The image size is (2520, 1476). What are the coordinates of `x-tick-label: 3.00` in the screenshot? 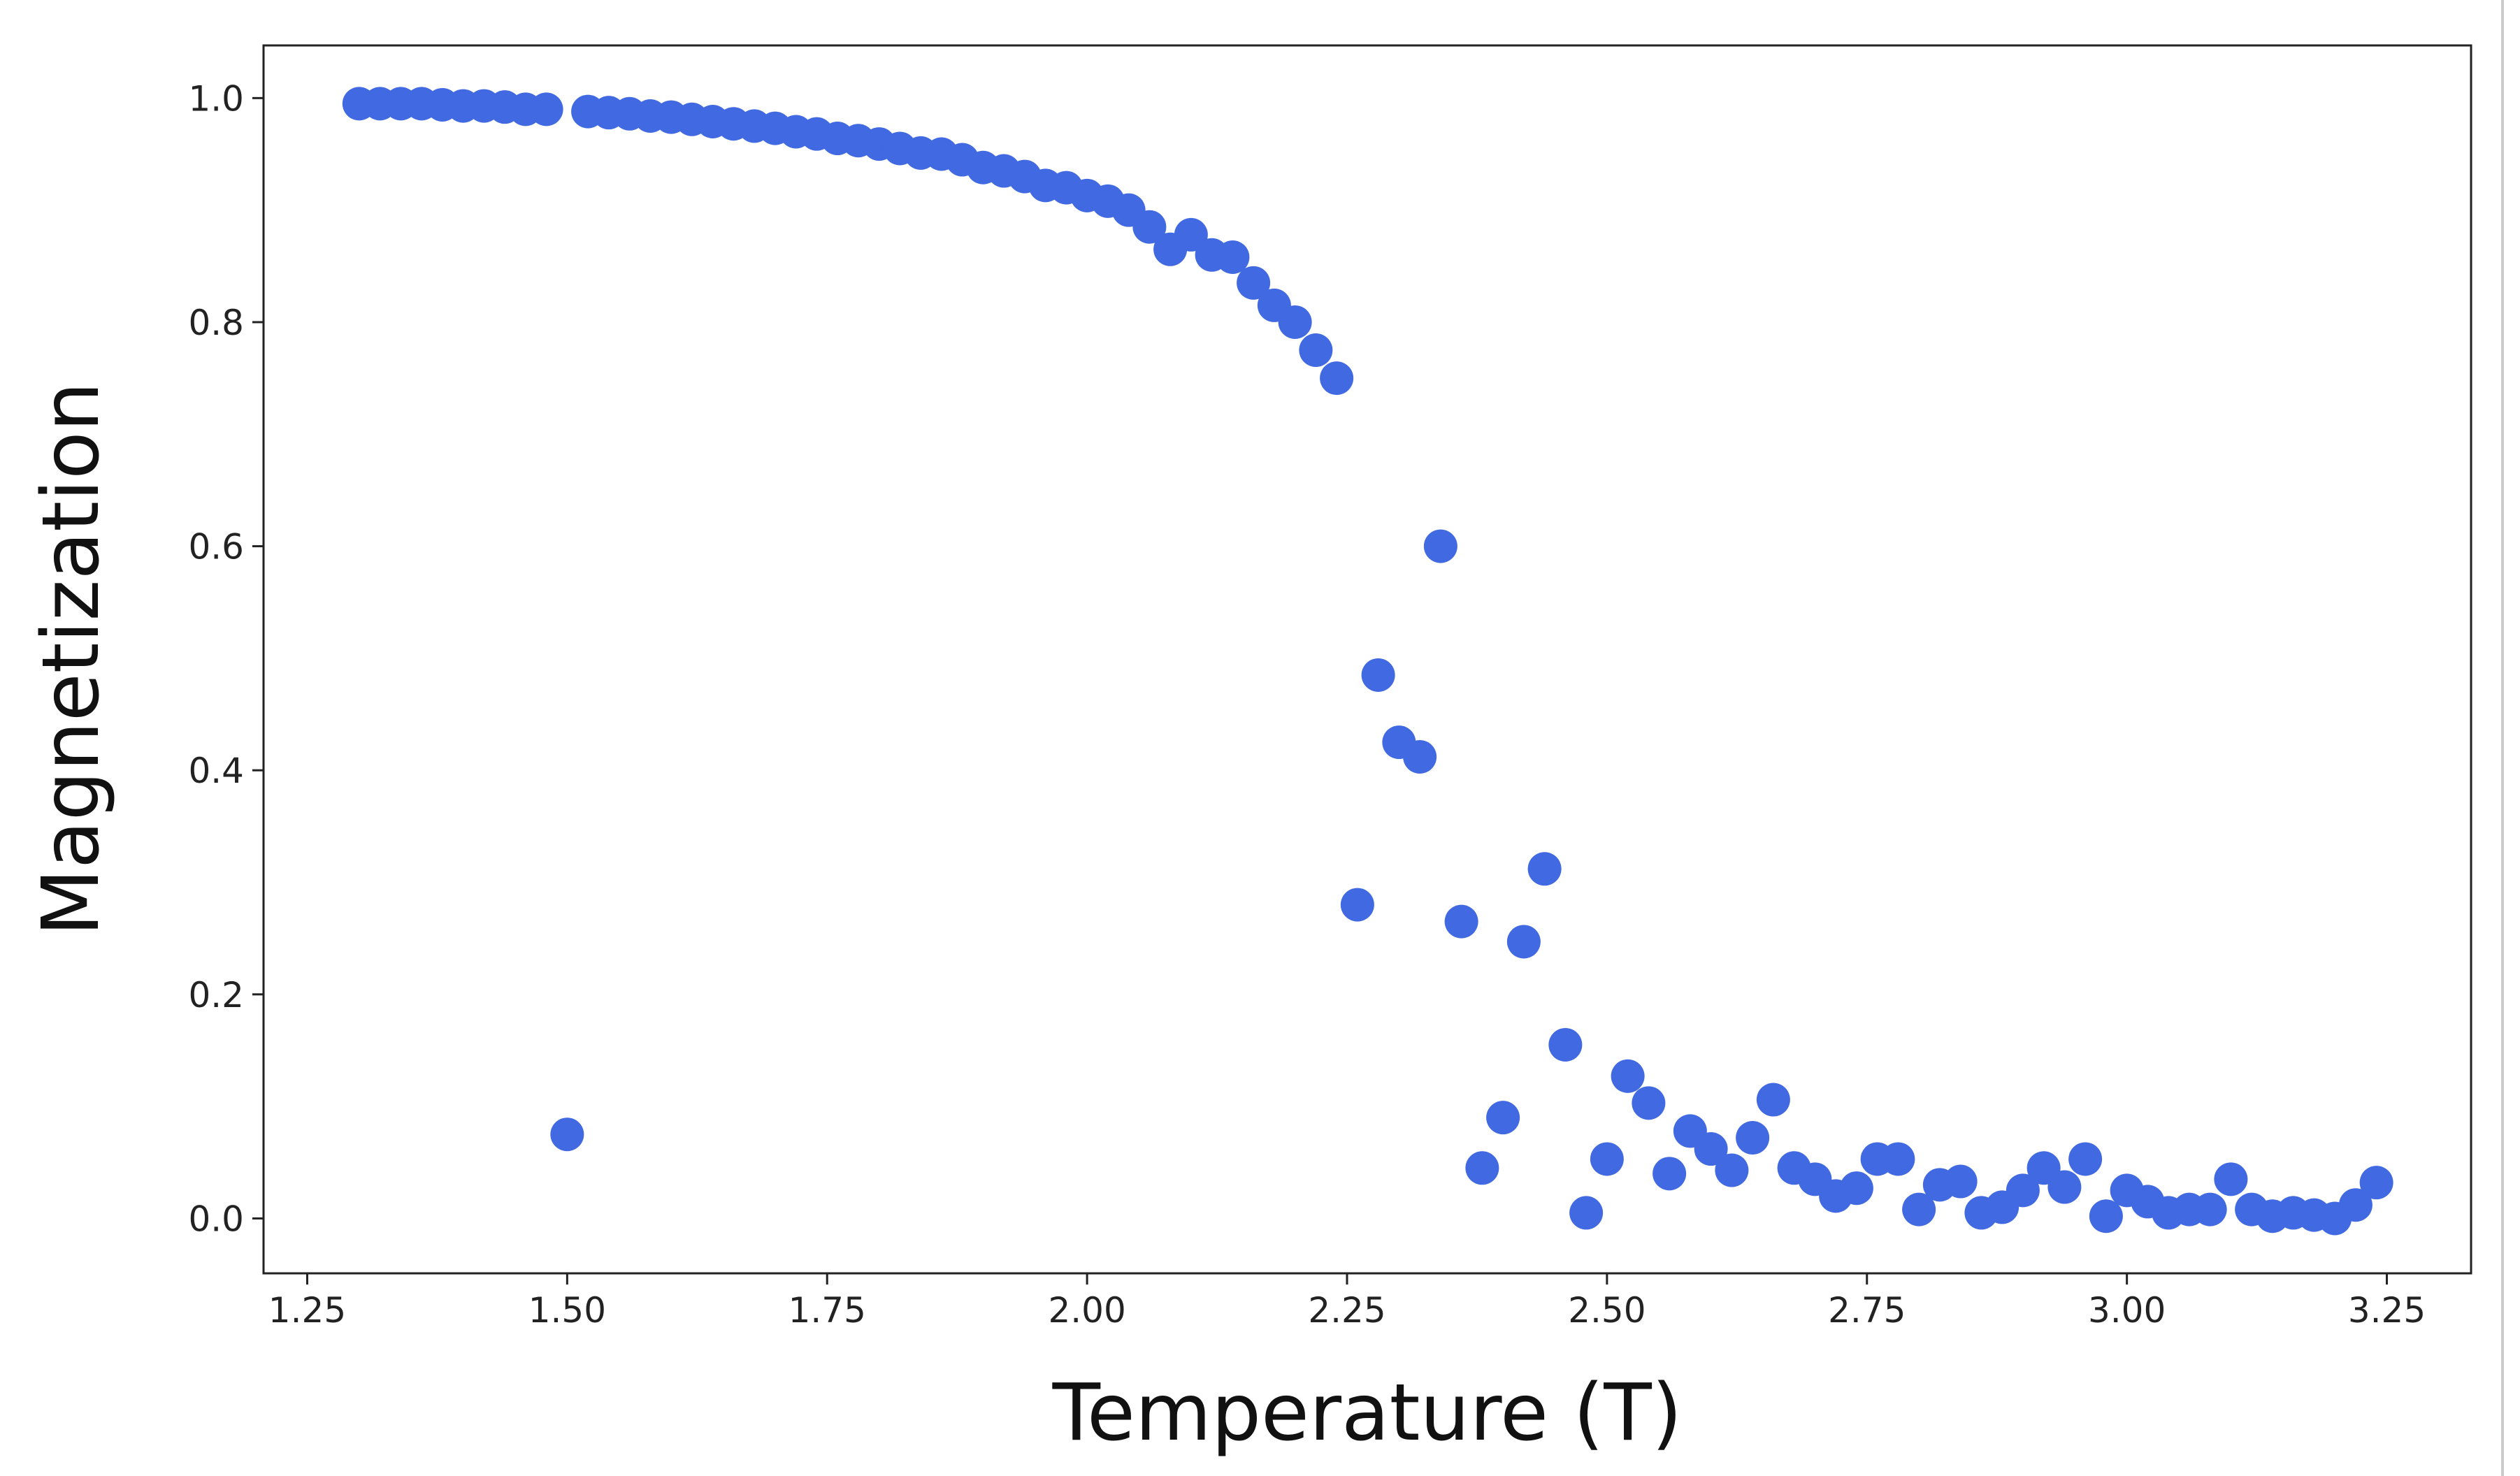 It's located at (2127, 1310).